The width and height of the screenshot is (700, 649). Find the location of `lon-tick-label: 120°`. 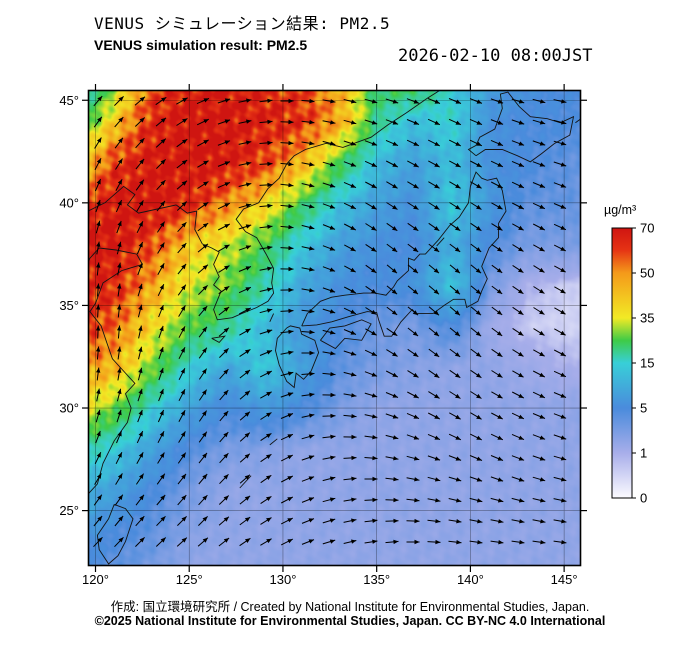

lon-tick-label: 120° is located at coordinates (95, 579).